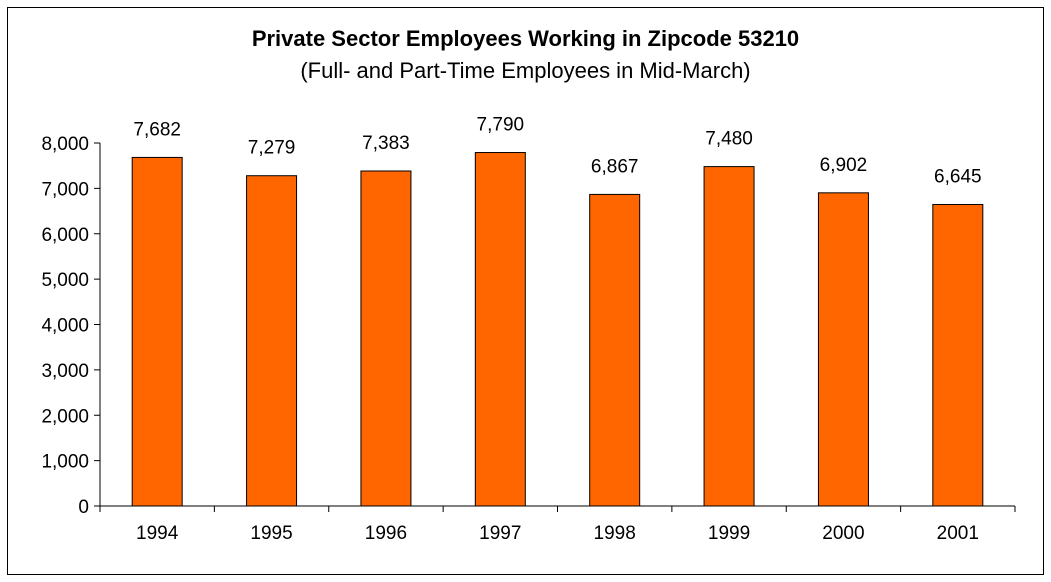 The width and height of the screenshot is (1051, 582). Describe the element at coordinates (65, 326) in the screenshot. I see `y-tick-label: 4,000` at that location.